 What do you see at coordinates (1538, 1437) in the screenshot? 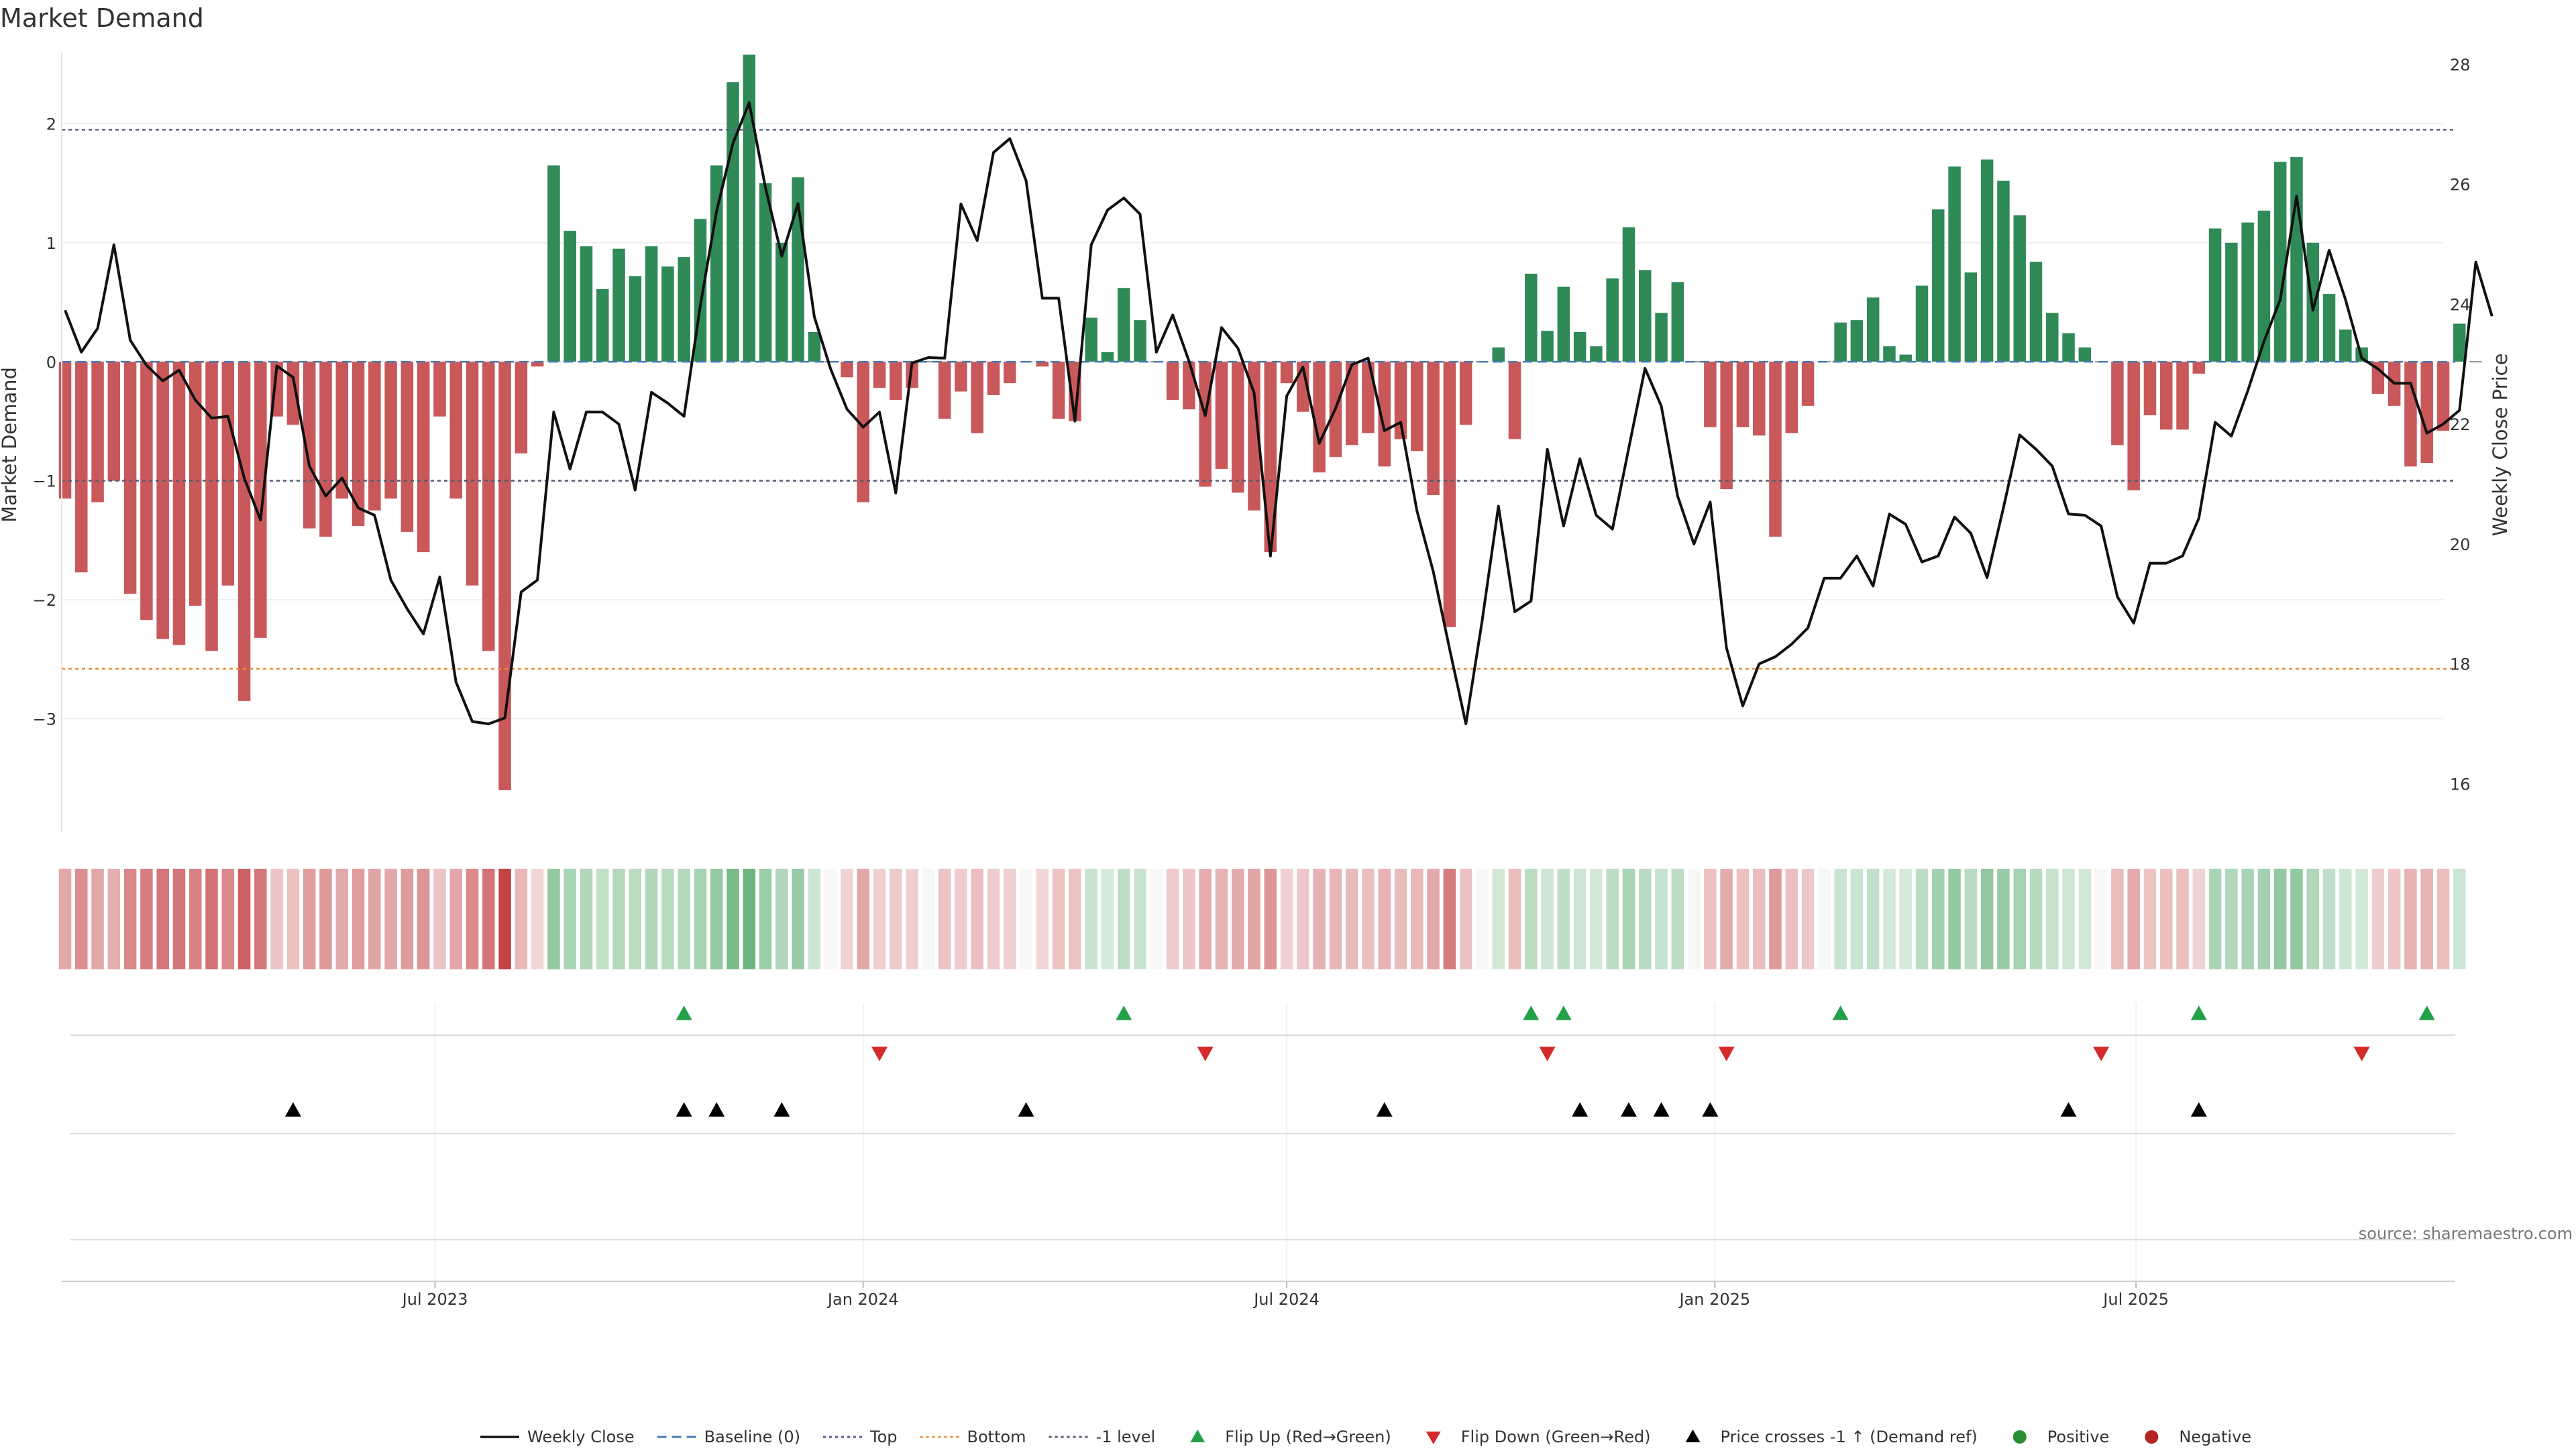
I see `legend-item: Flip Down (Green→Red)` at bounding box center [1538, 1437].